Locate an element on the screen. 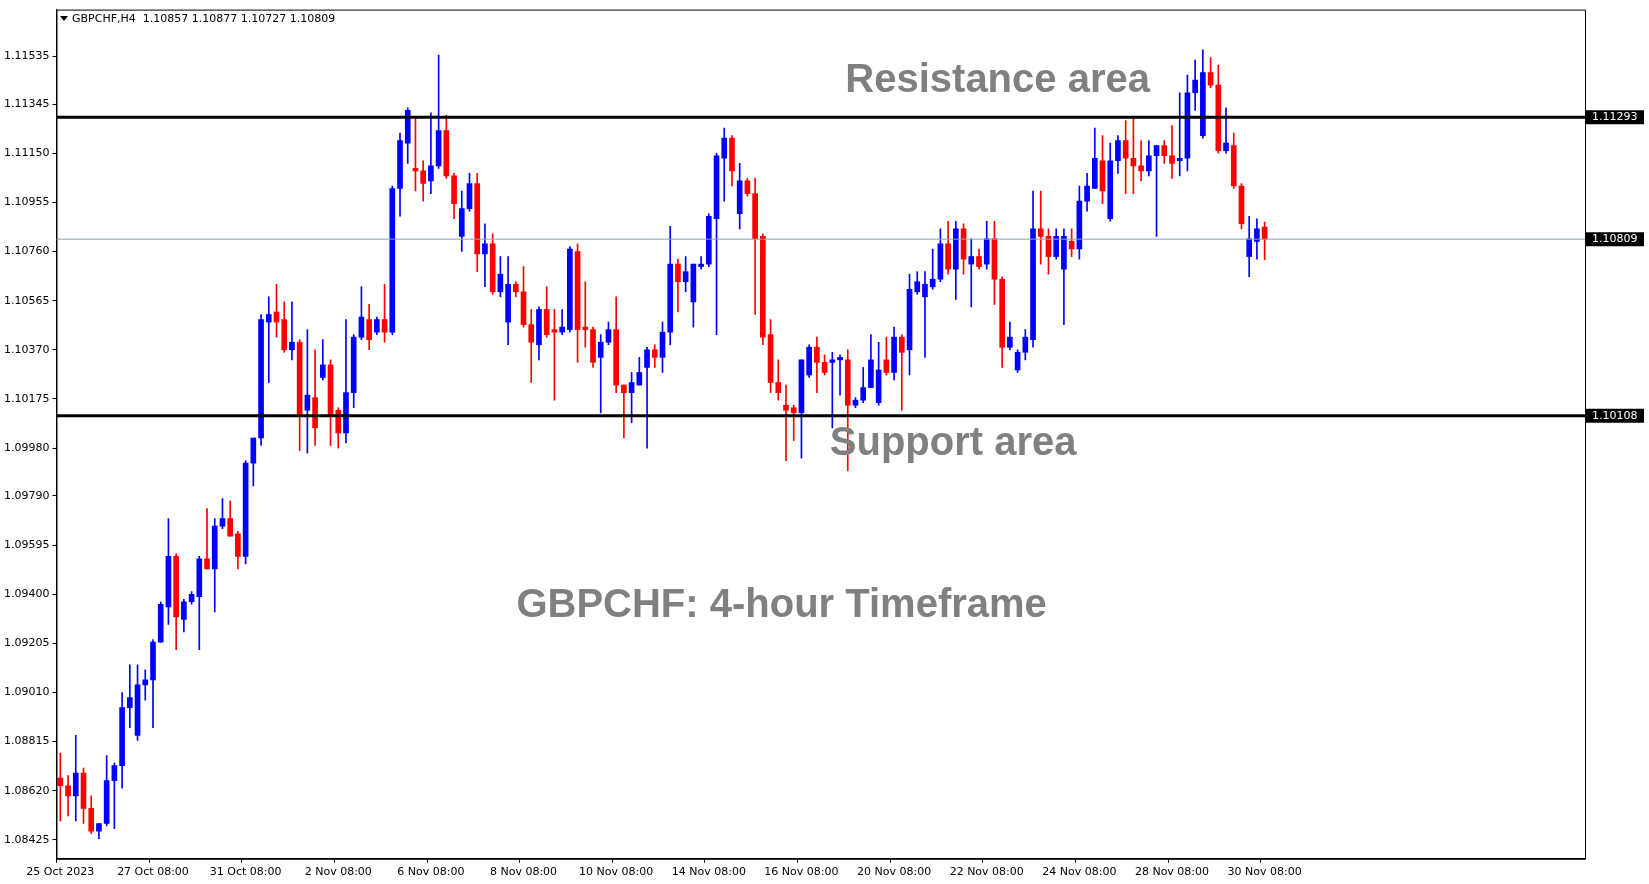 The width and height of the screenshot is (1649, 884). y-tick-label: 1.10955 is located at coordinates (26, 202).